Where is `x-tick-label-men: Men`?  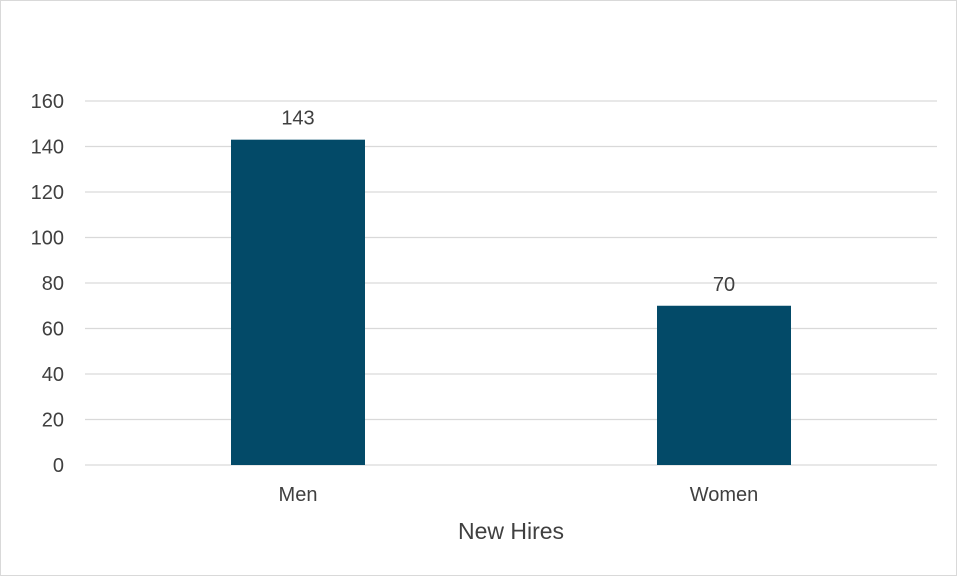
x-tick-label-men: Men is located at coordinates (298, 495).